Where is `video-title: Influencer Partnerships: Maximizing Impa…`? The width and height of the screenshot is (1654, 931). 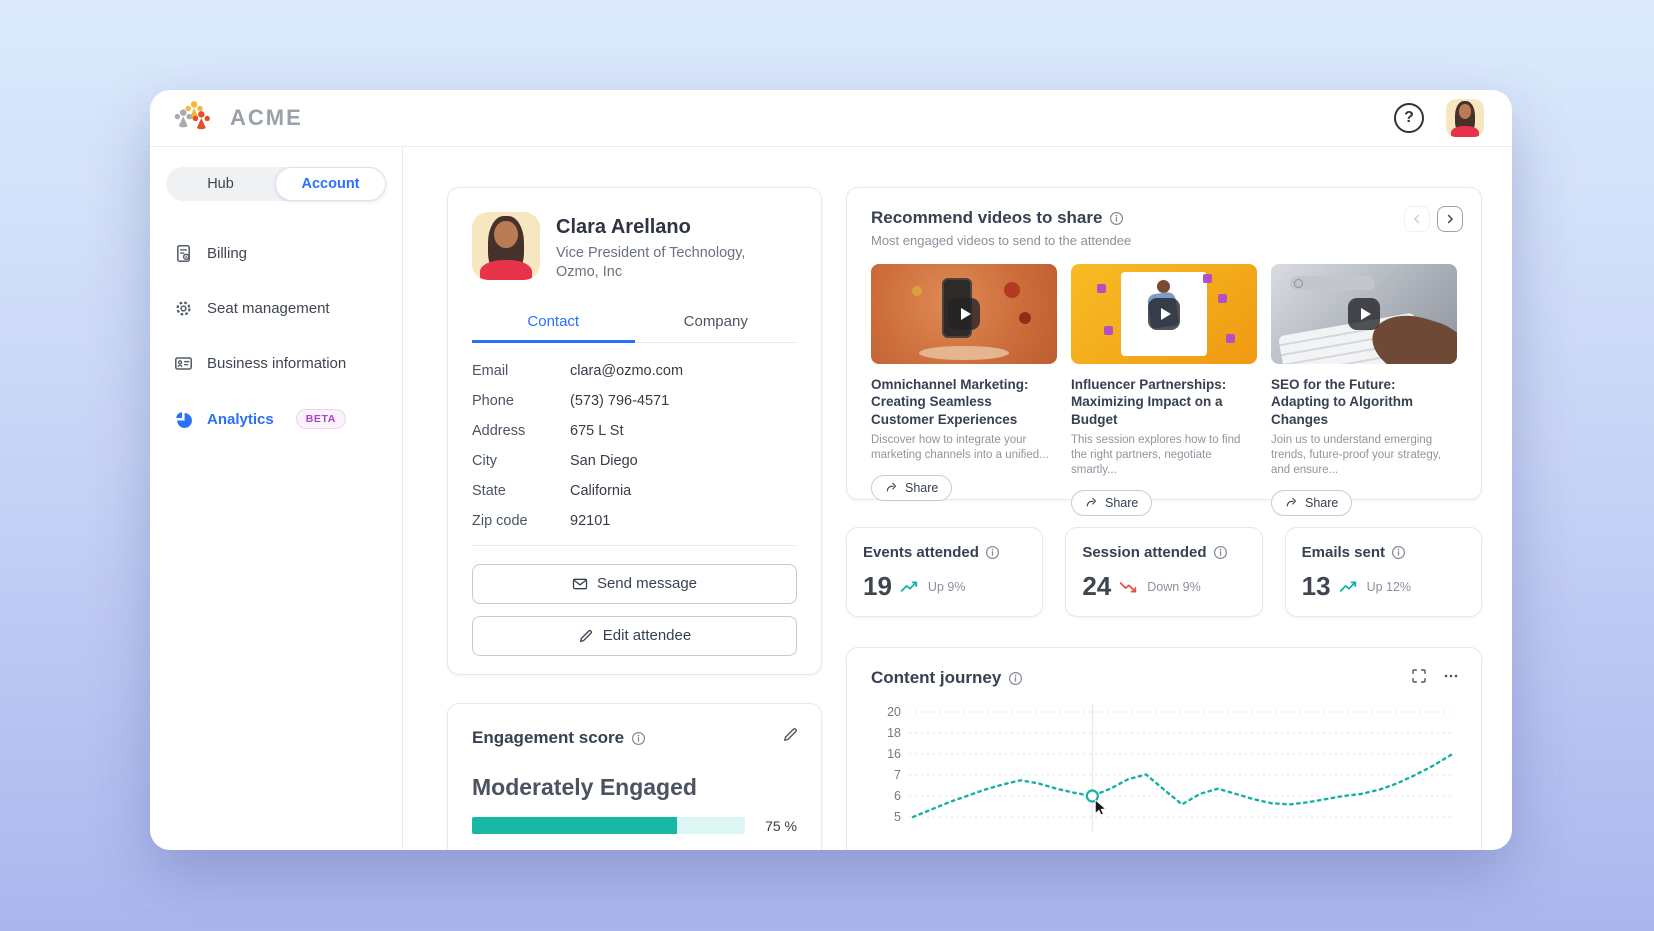
video-title: Influencer Partnerships: Maximizing Impa… is located at coordinates (1149, 402).